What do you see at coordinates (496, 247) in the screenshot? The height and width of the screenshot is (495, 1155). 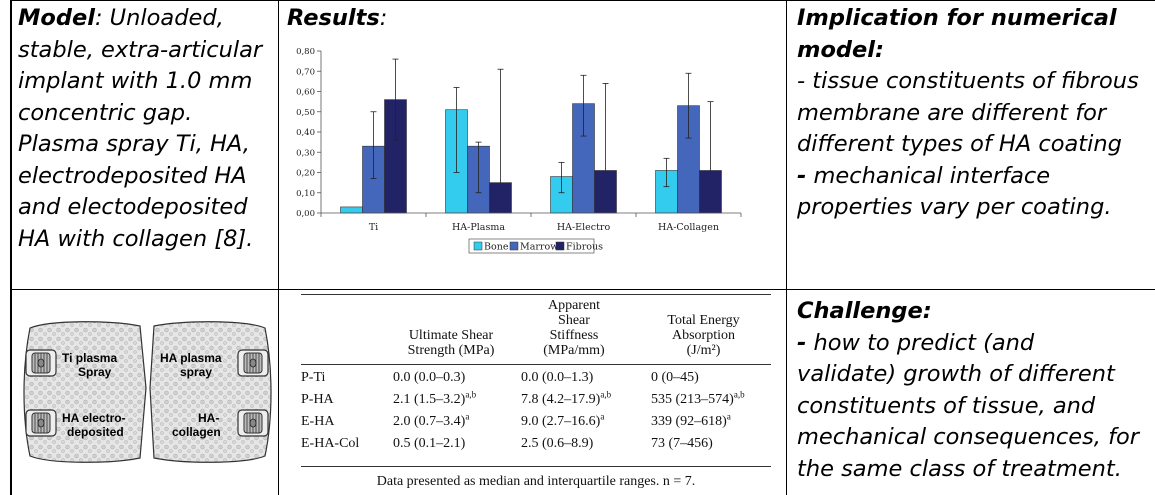 I see `legend-label: Bone` at bounding box center [496, 247].